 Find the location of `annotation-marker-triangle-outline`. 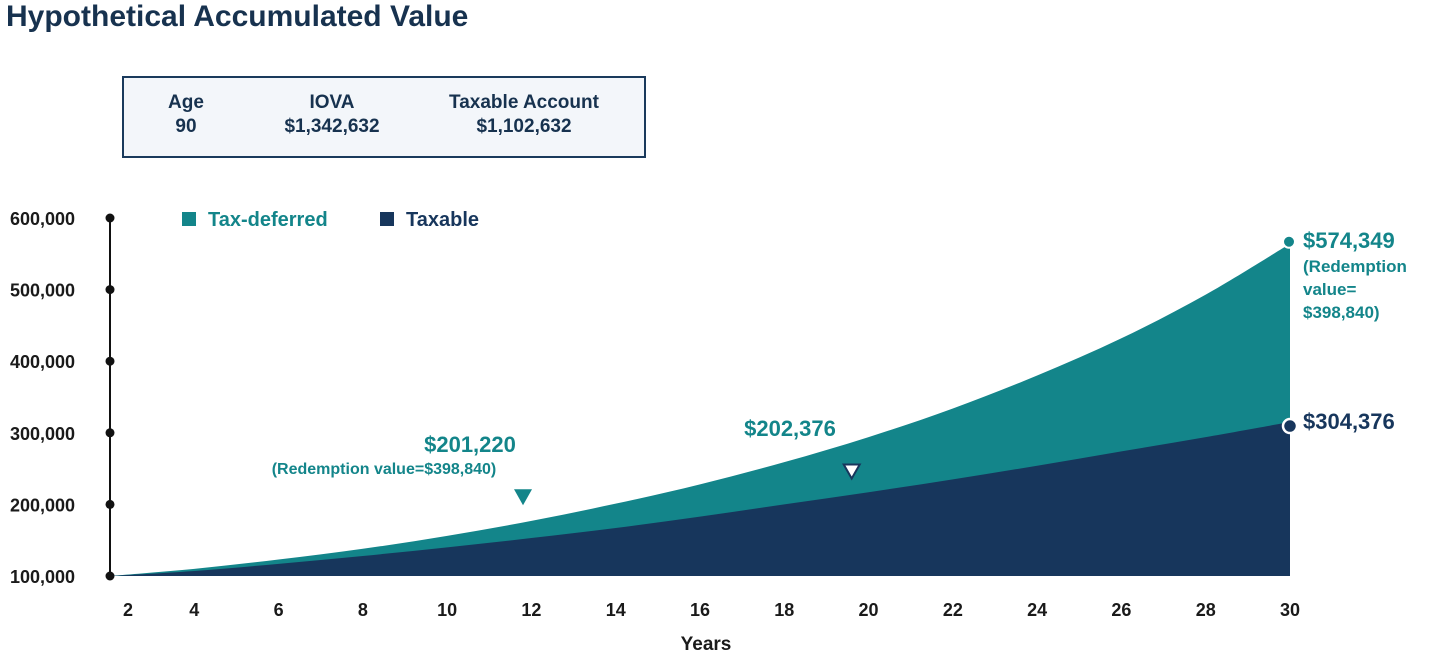

annotation-marker-triangle-outline is located at coordinates (851, 472).